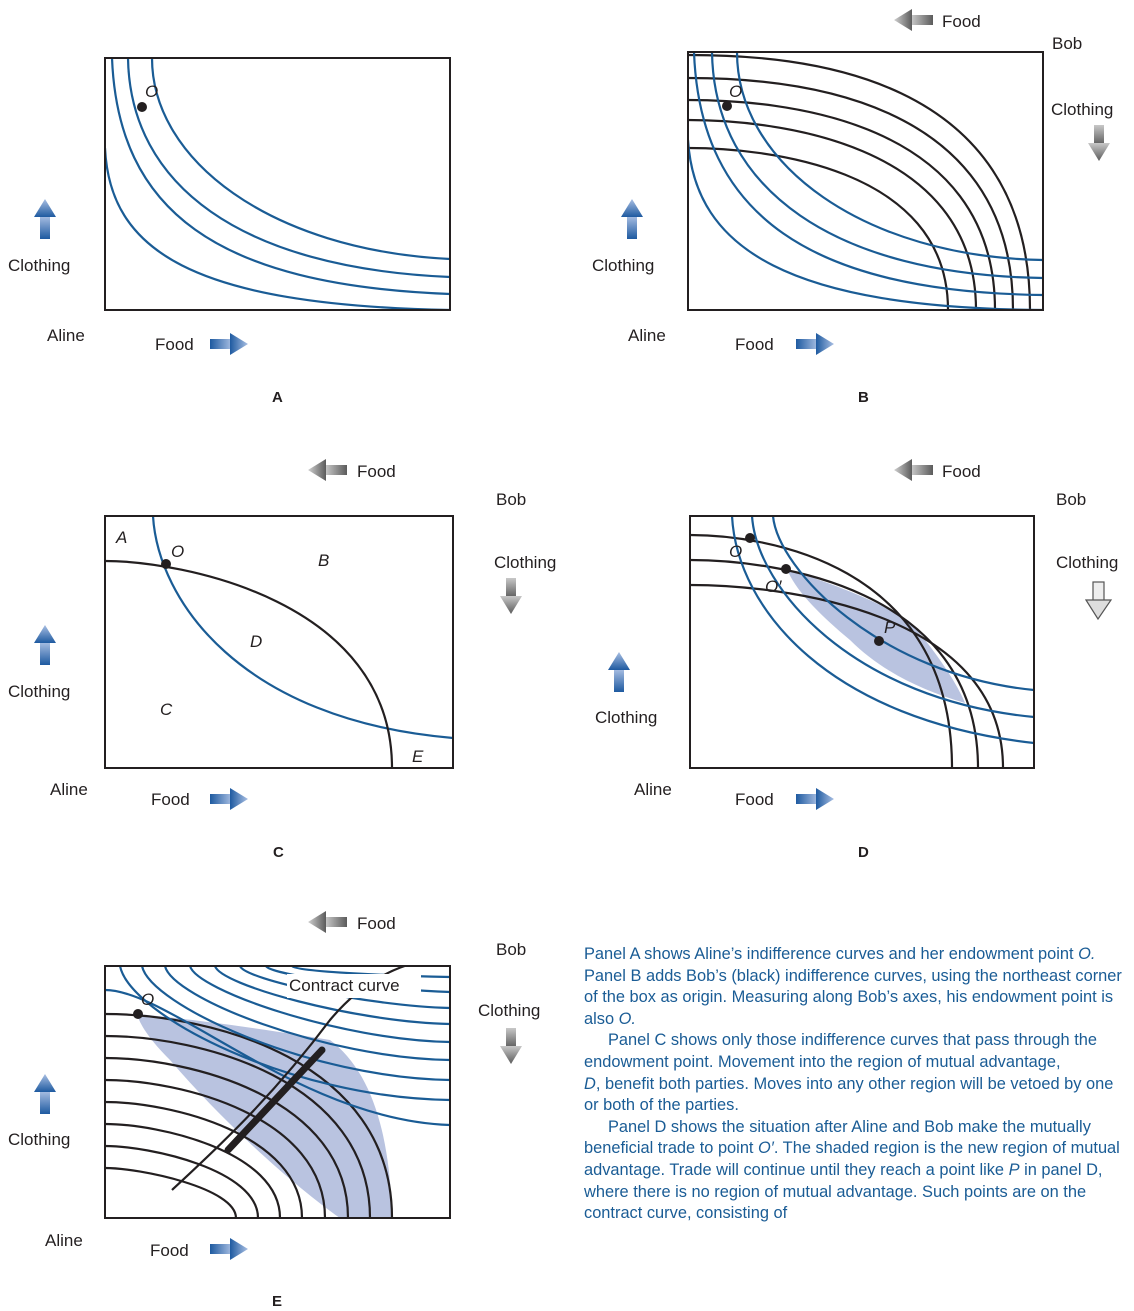 The width and height of the screenshot is (1134, 1311). Describe the element at coordinates (766, 1148) in the screenshot. I see `caption-italic: O′` at that location.